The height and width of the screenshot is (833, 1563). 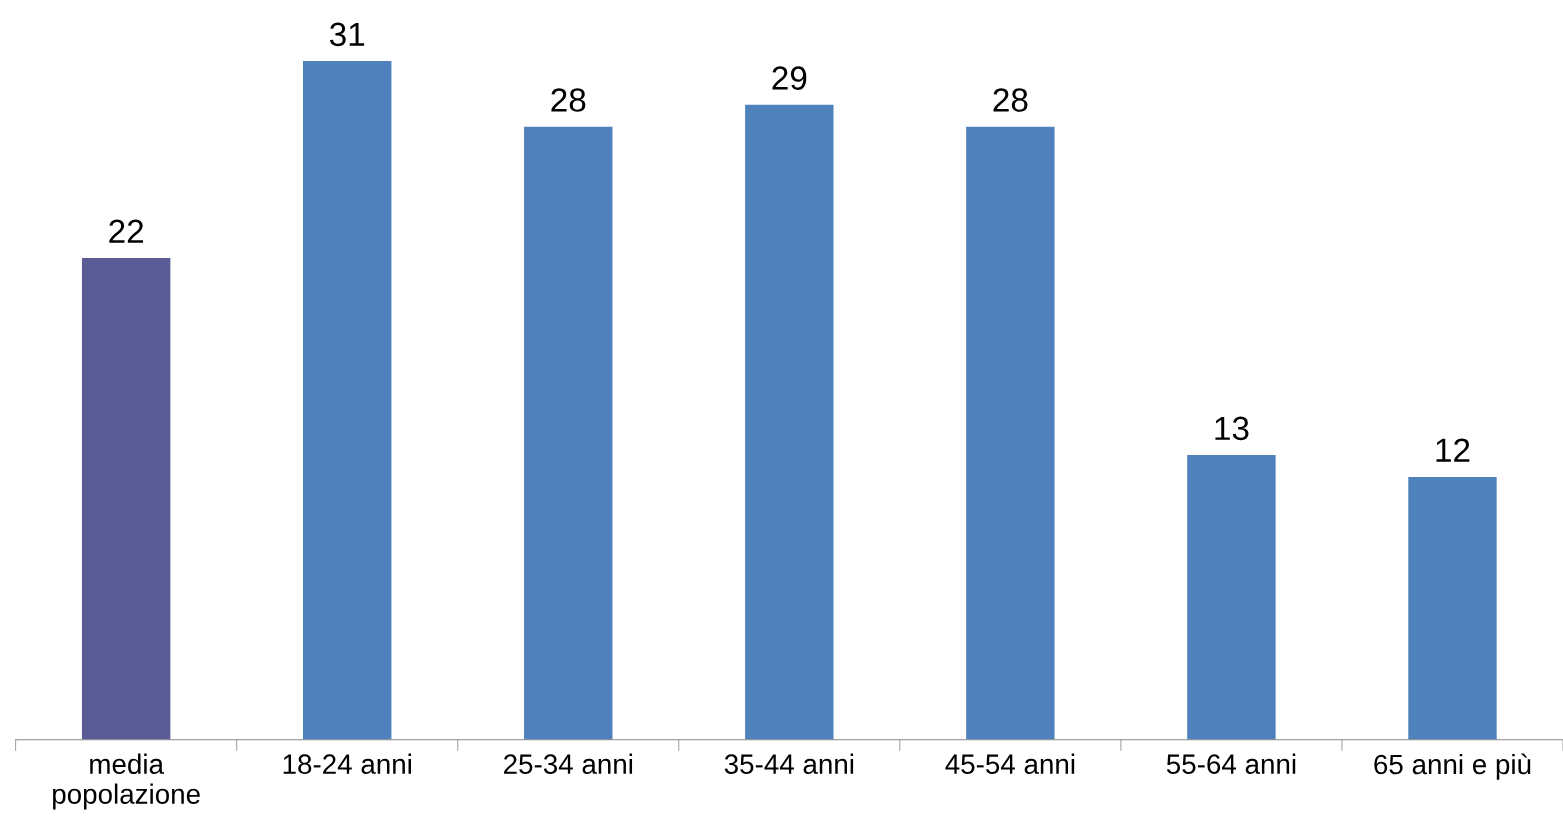 I want to click on x-tick-label: 55-64 anni, so click(x=1231, y=763).